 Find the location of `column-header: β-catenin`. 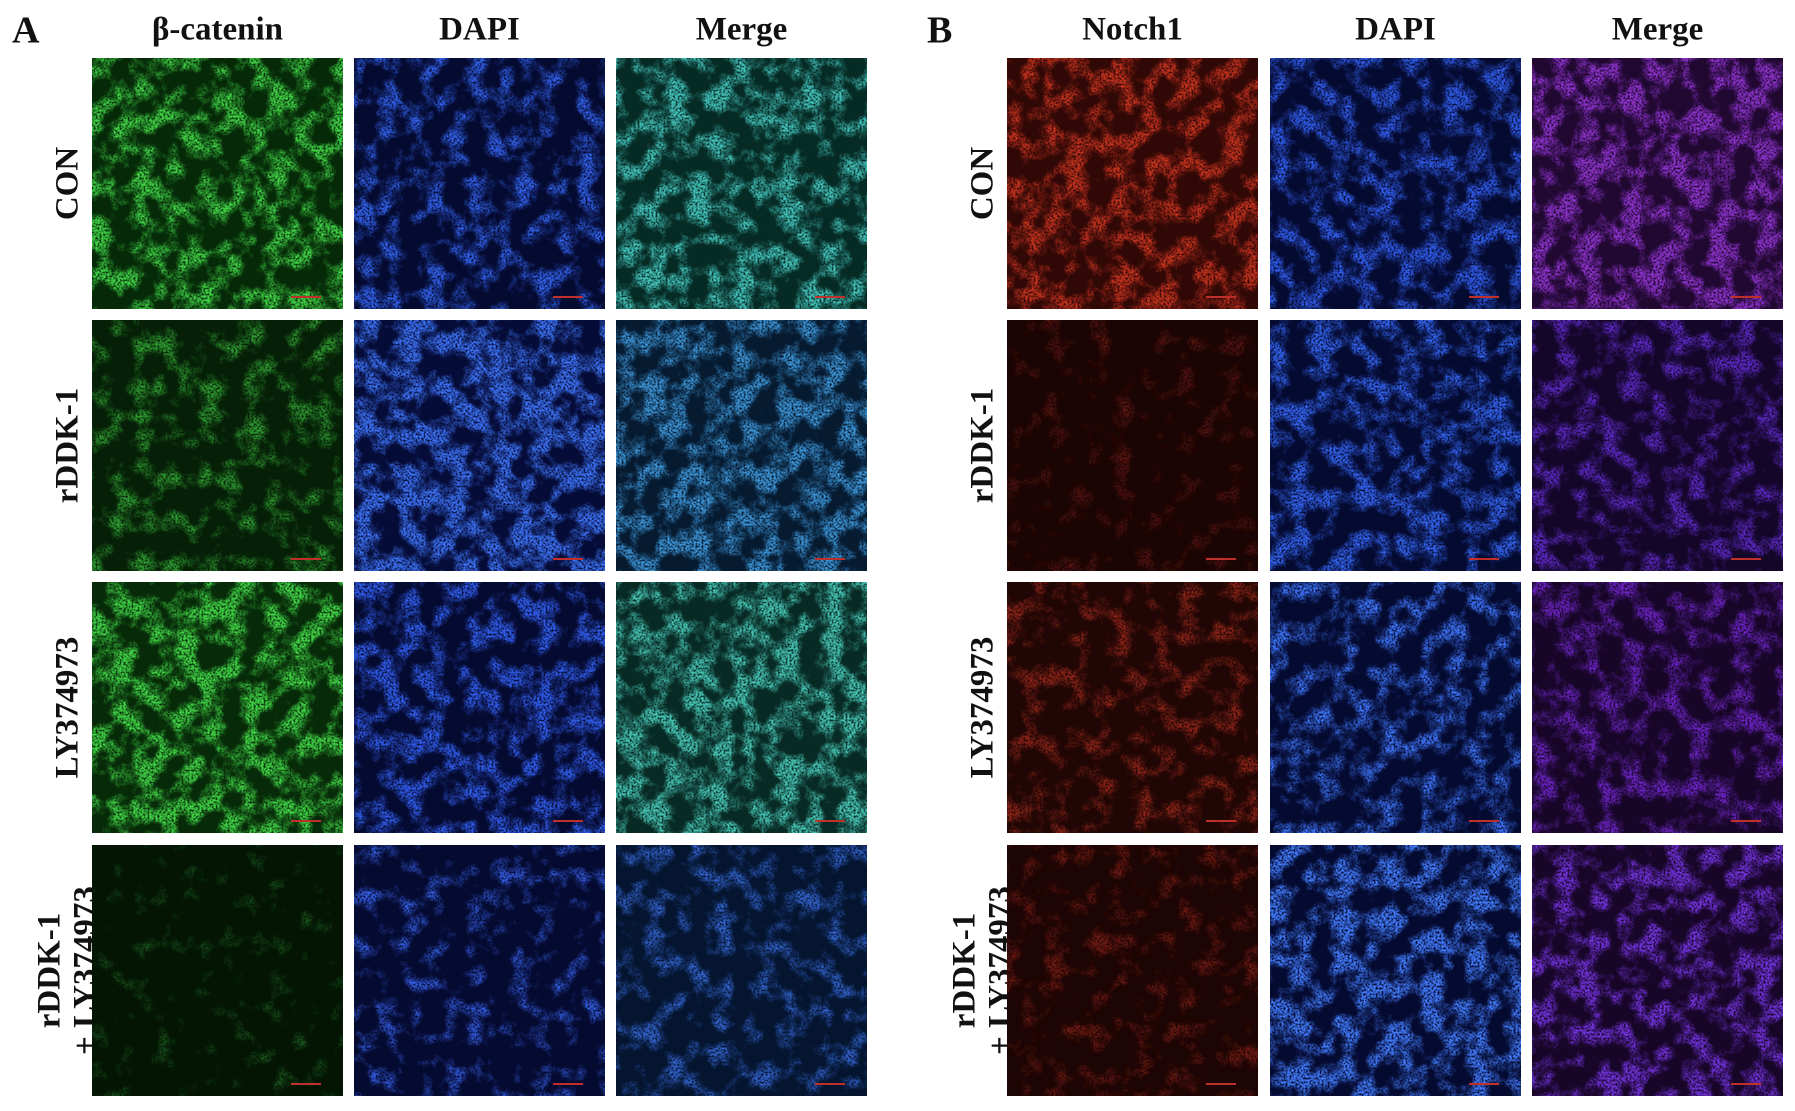

column-header: β-catenin is located at coordinates (217, 30).